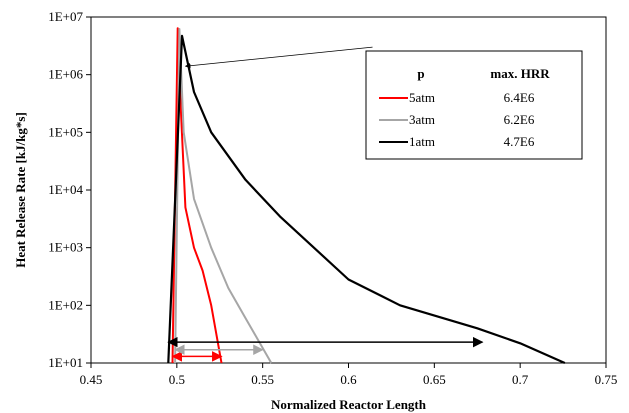 This screenshot has width=629, height=413. What do you see at coordinates (65, 189) in the screenshot?
I see `y-tick-label: 1E+04` at bounding box center [65, 189].